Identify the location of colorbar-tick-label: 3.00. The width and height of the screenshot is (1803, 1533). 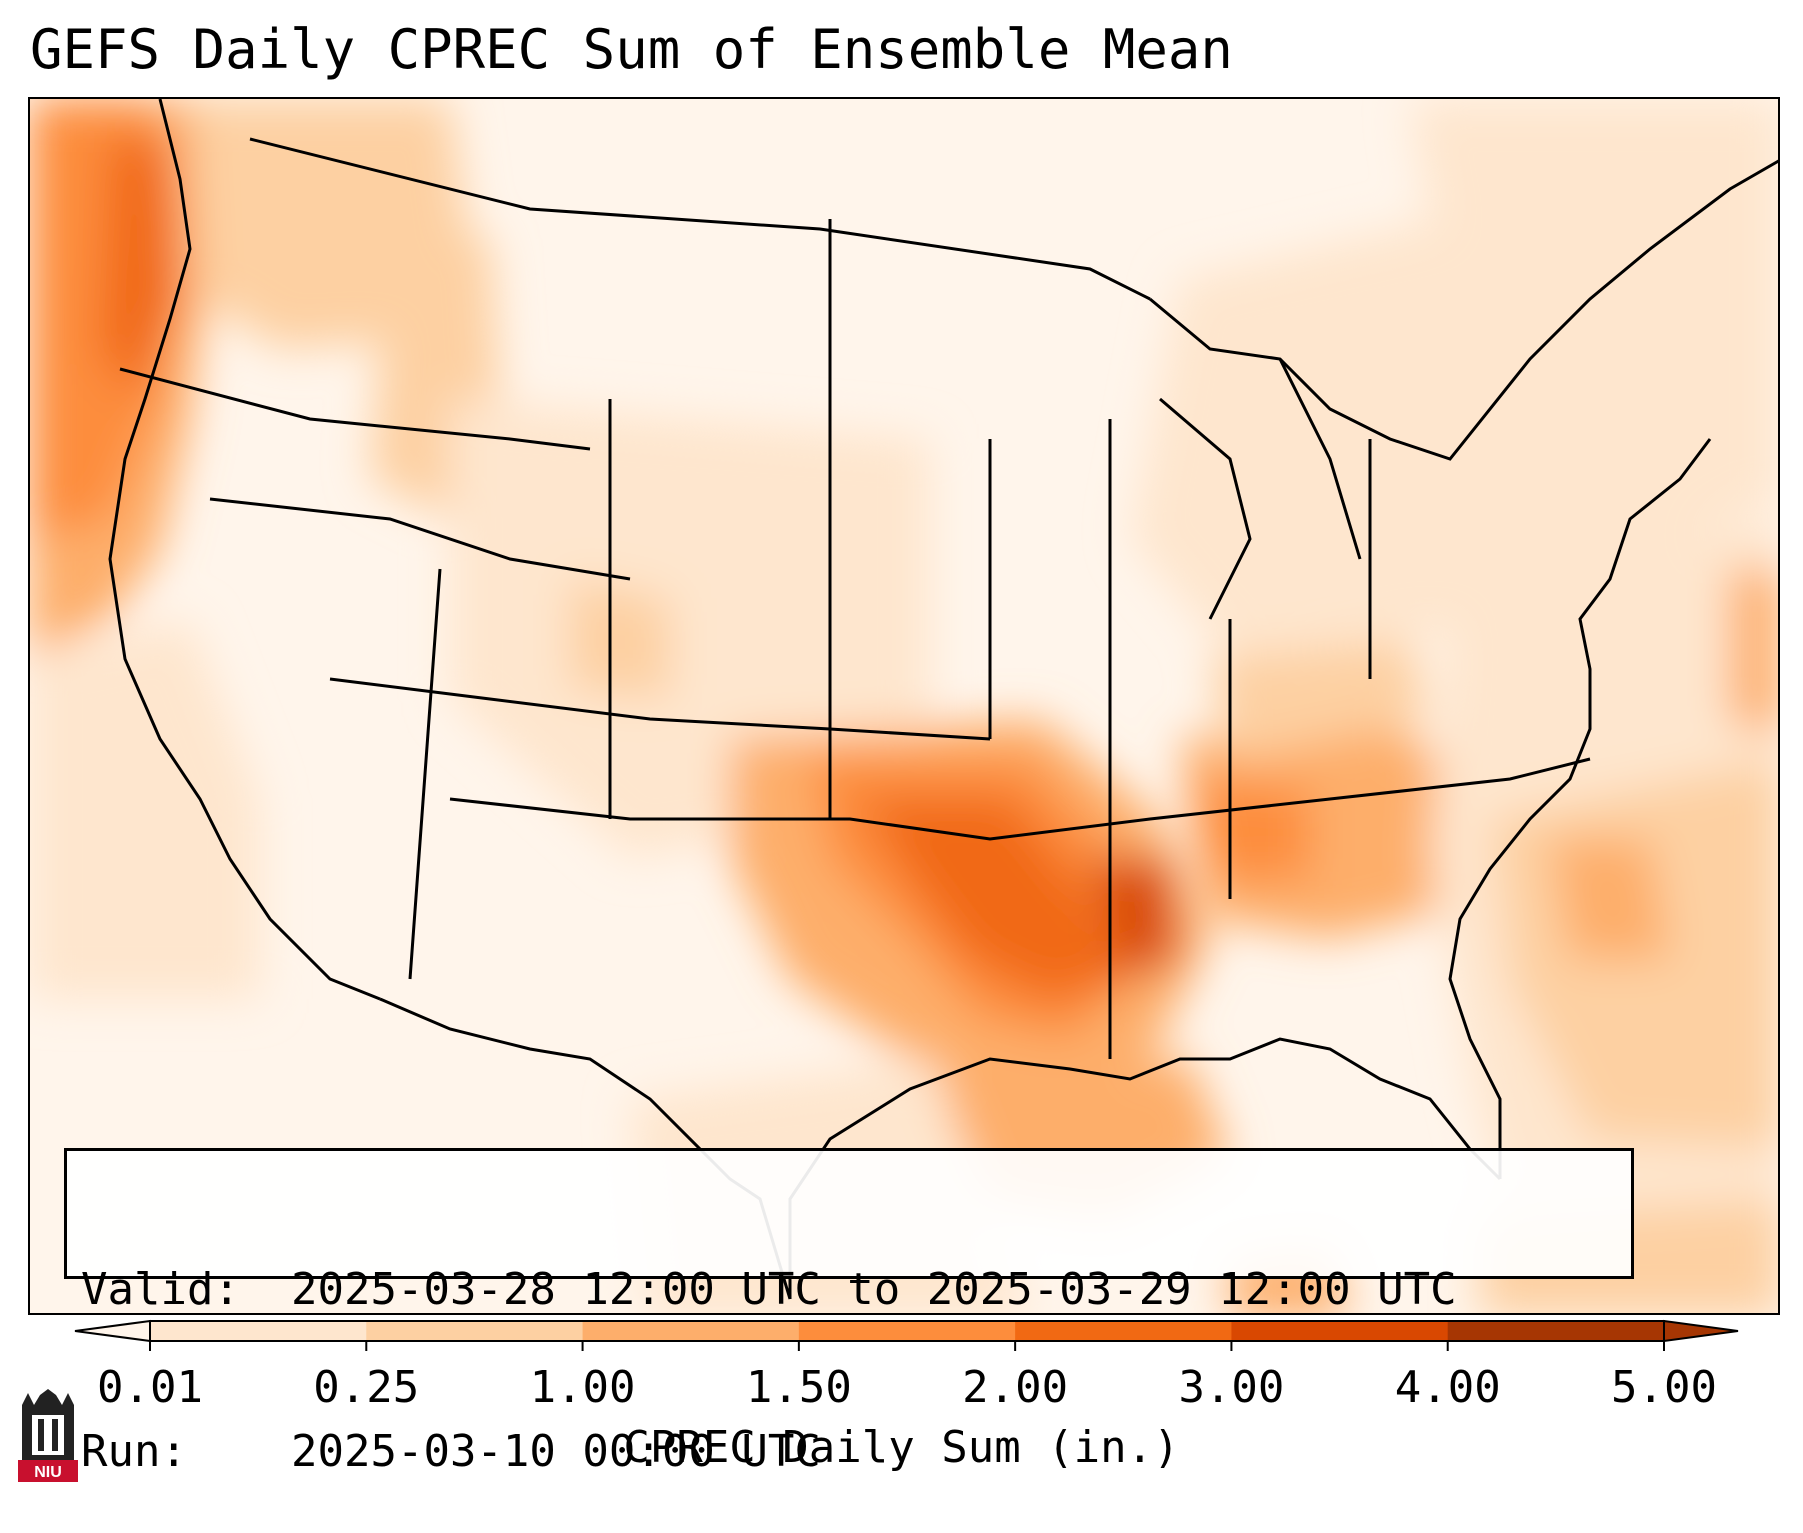
(1231, 1387).